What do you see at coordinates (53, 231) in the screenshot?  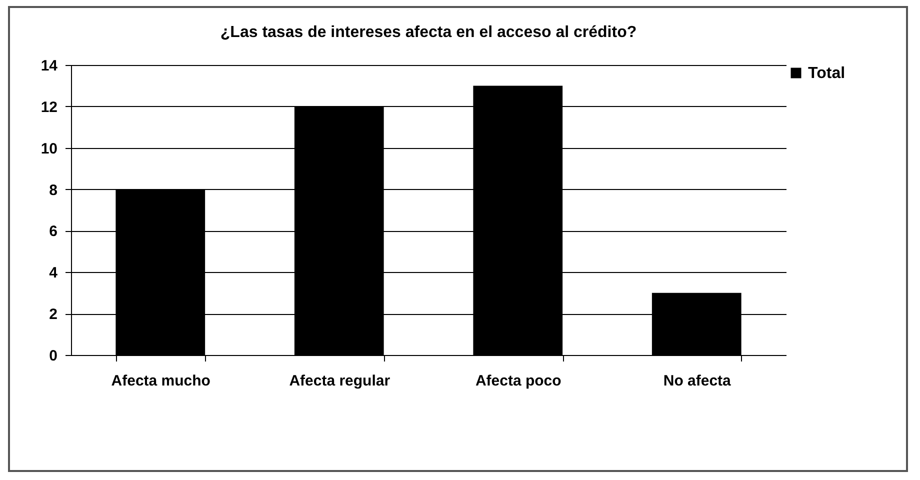 I see `y-tick-label: 6` at bounding box center [53, 231].